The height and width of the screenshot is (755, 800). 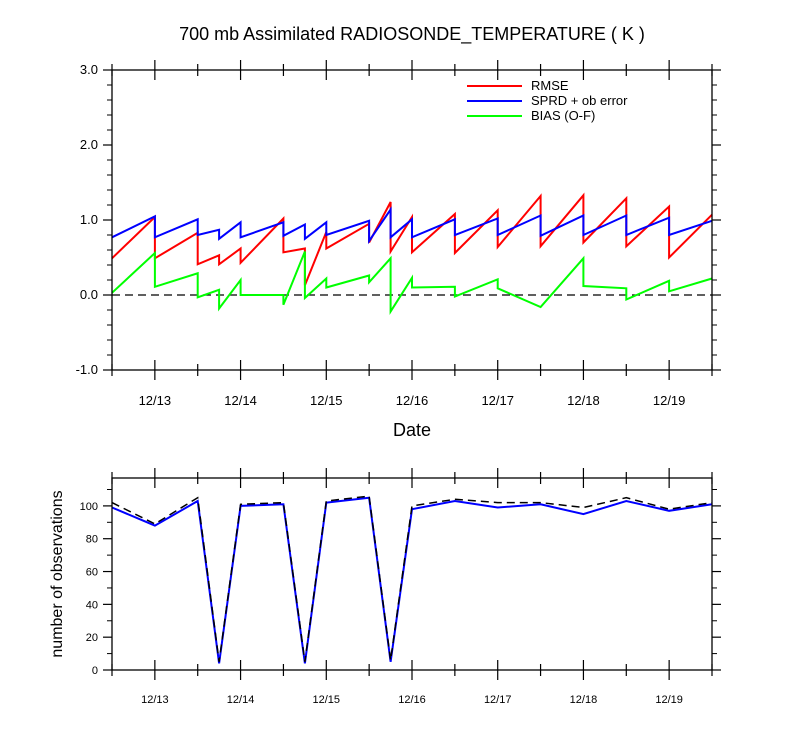 I want to click on bottom-ytick-label: 40, so click(x=92, y=605).